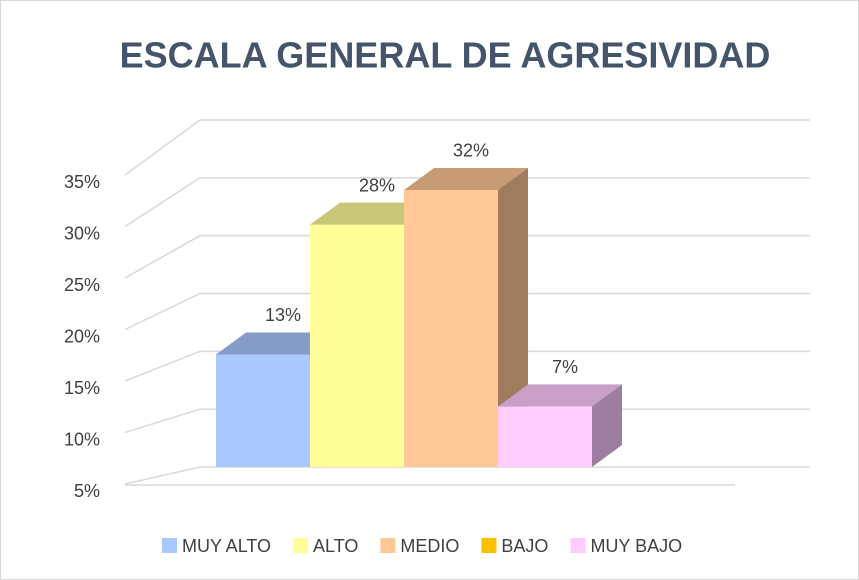 The width and height of the screenshot is (859, 580). What do you see at coordinates (82, 336) in the screenshot?
I see `y-tick-label: 20%` at bounding box center [82, 336].